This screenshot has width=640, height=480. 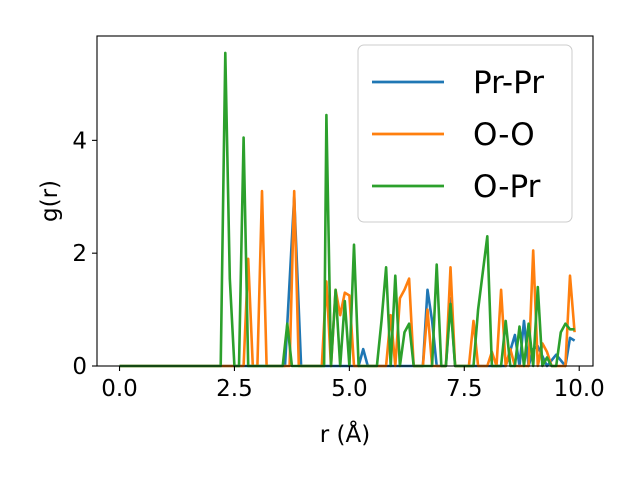 I want to click on y-tick-label: 2, so click(x=79, y=254).